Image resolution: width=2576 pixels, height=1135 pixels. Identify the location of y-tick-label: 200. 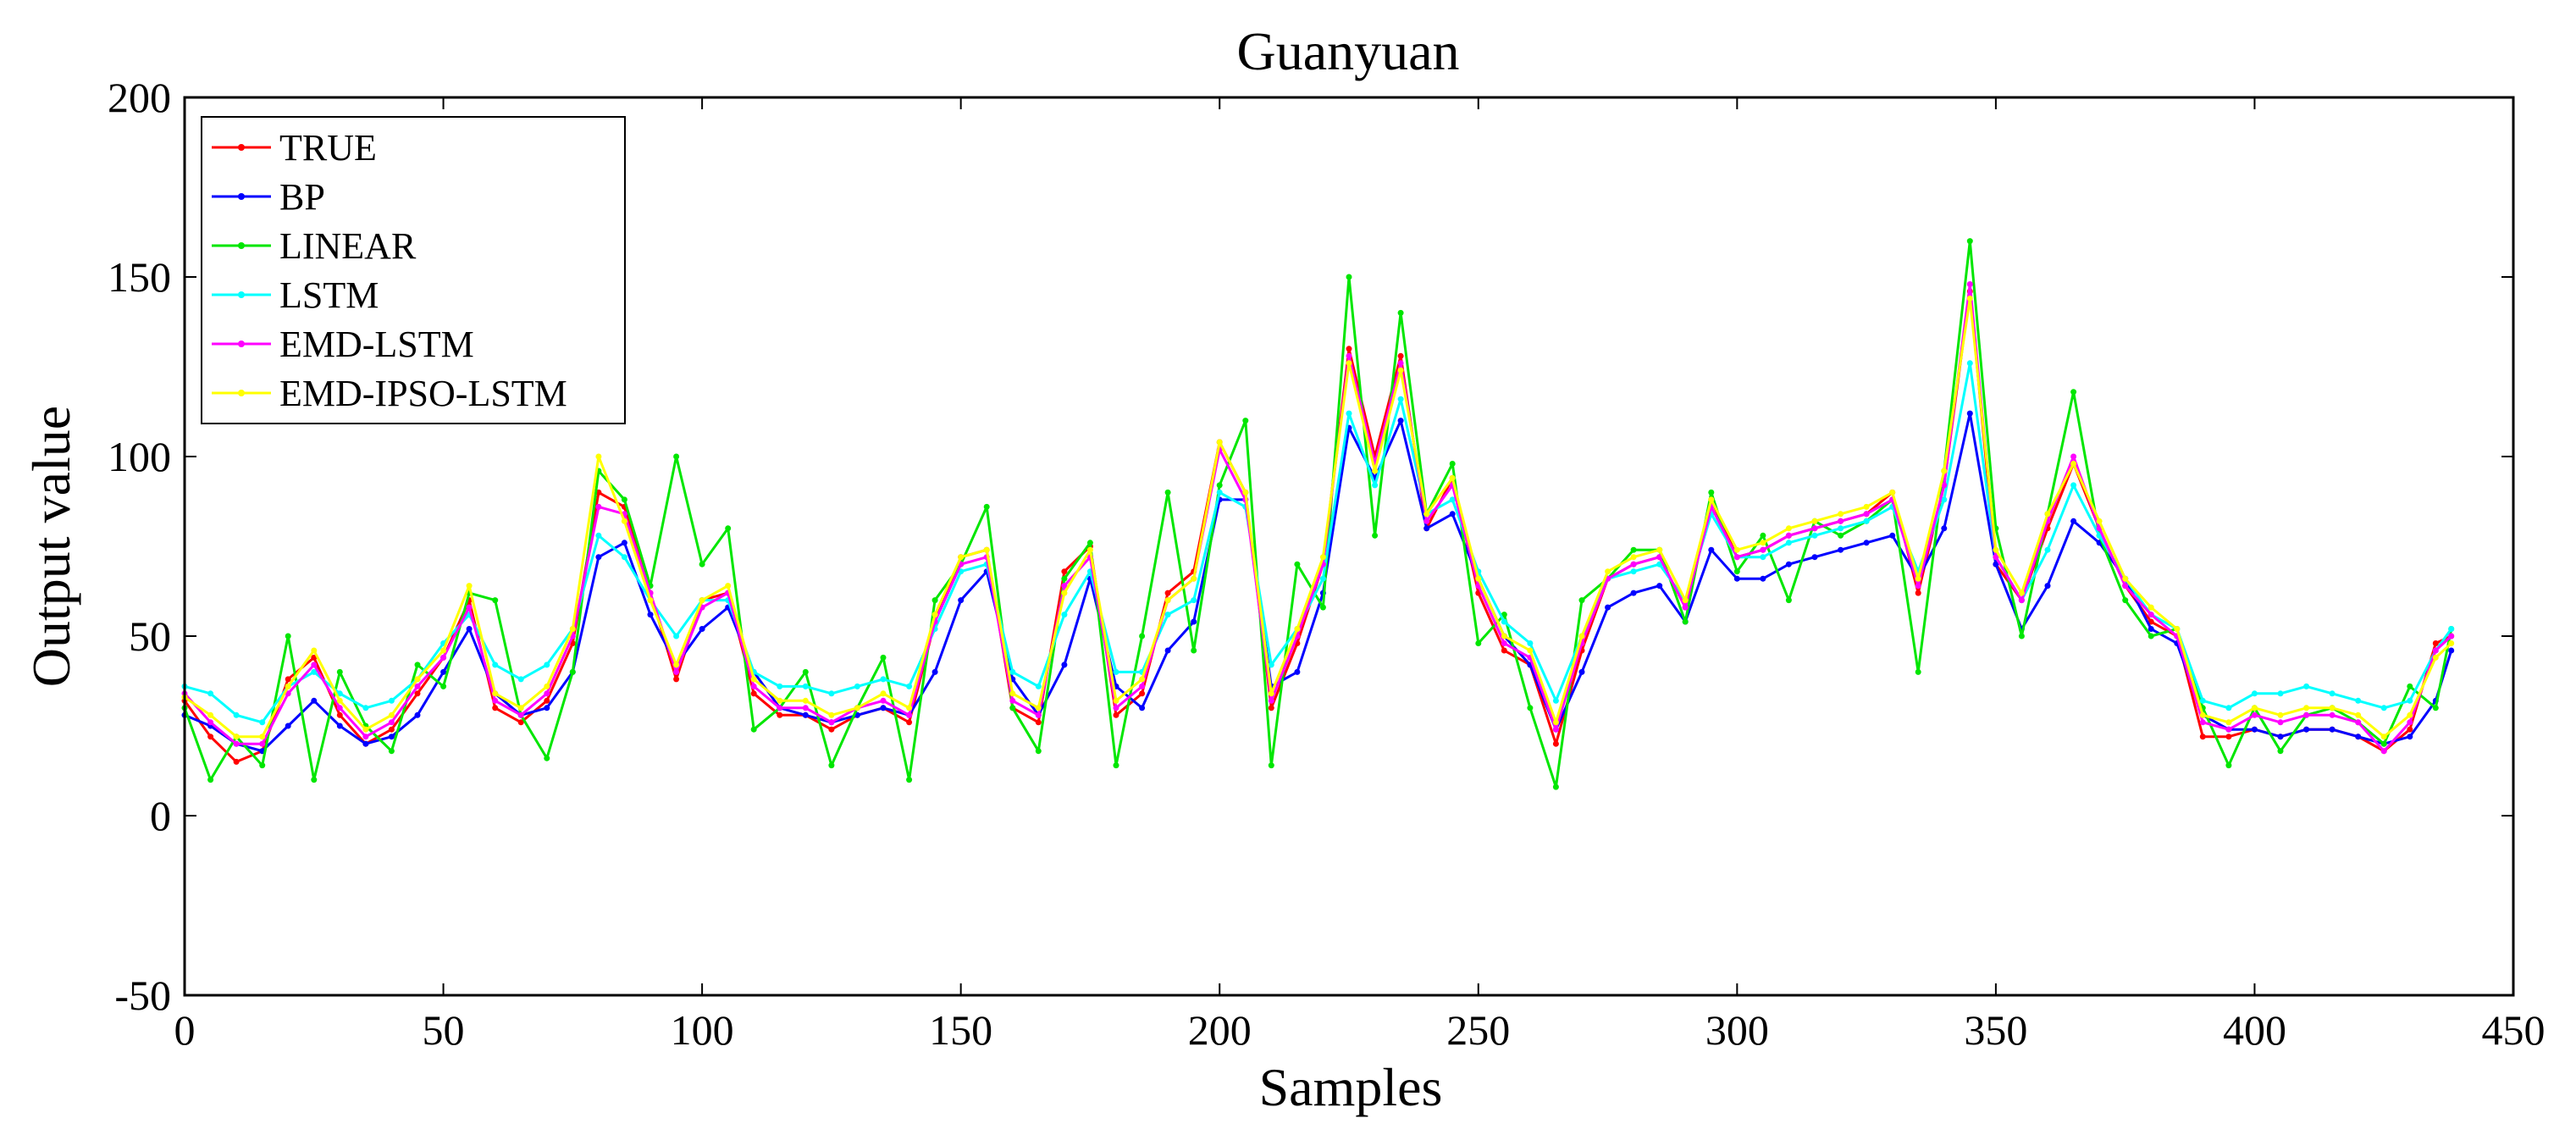
(139, 97).